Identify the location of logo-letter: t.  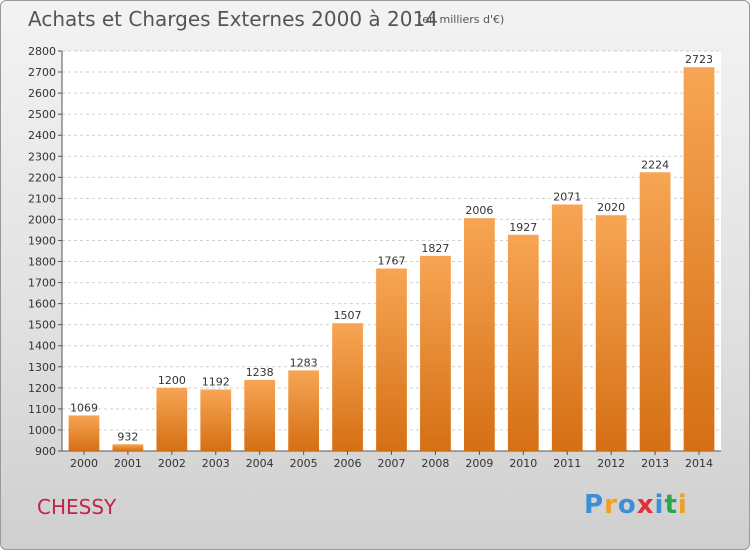
(671, 505).